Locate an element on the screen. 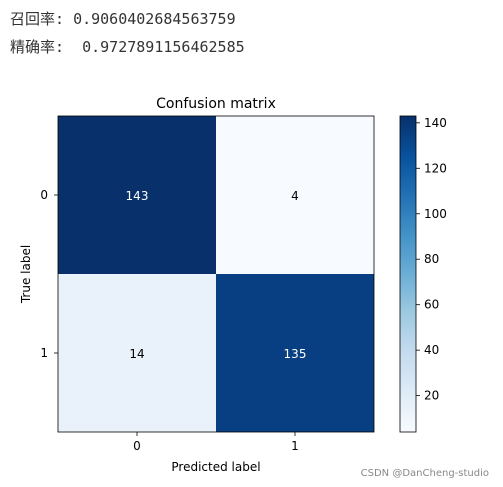  precision-output-line: 精确率: 0.9727891156462585 is located at coordinates (127, 46).